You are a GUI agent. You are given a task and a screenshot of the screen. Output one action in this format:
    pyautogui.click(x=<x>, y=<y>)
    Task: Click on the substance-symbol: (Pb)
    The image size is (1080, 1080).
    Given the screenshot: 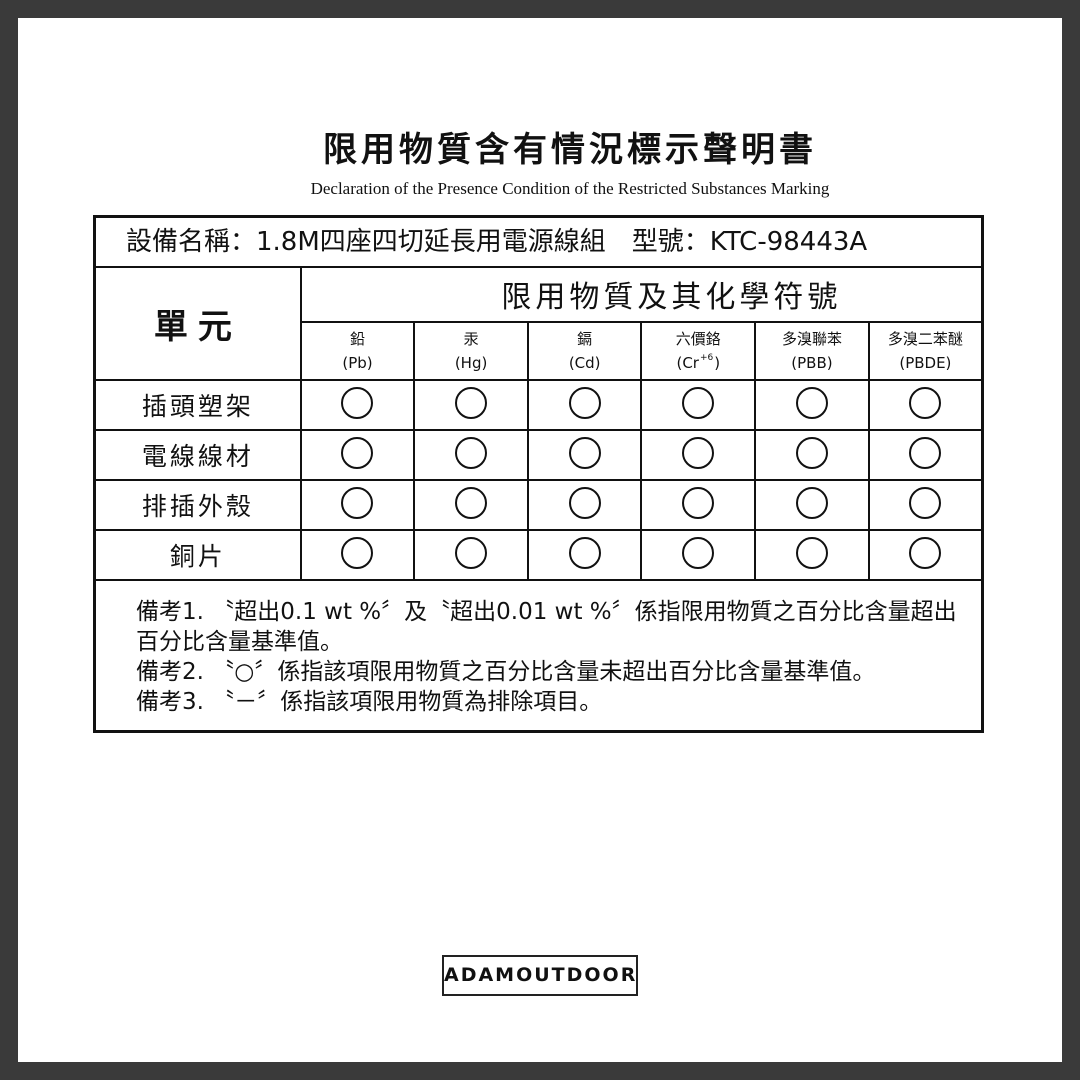 What is the action you would take?
    pyautogui.click(x=357, y=362)
    